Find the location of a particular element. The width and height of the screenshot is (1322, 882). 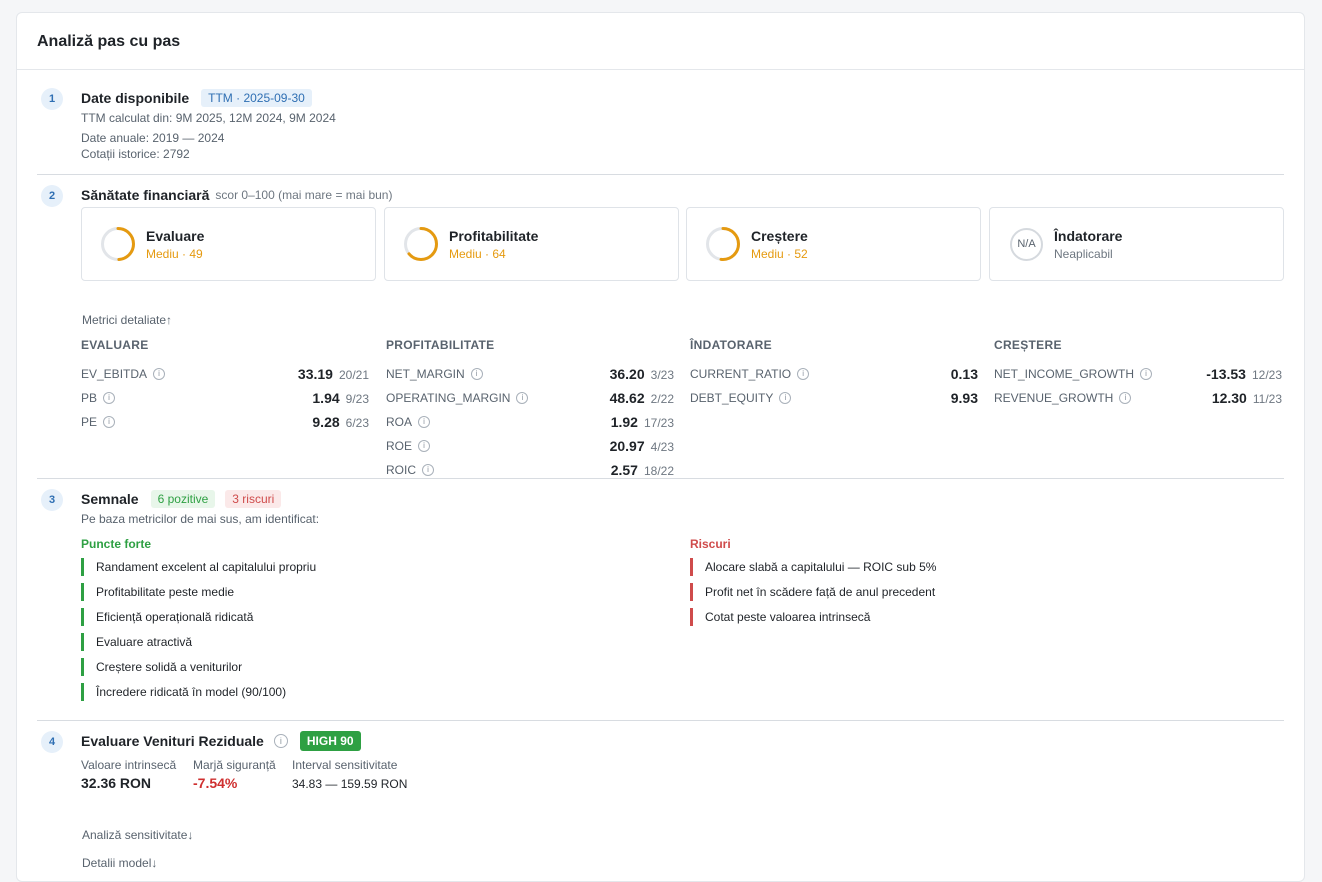

metric-row: NET_MARGIN i 36.20 3/23 is located at coordinates (530, 374).